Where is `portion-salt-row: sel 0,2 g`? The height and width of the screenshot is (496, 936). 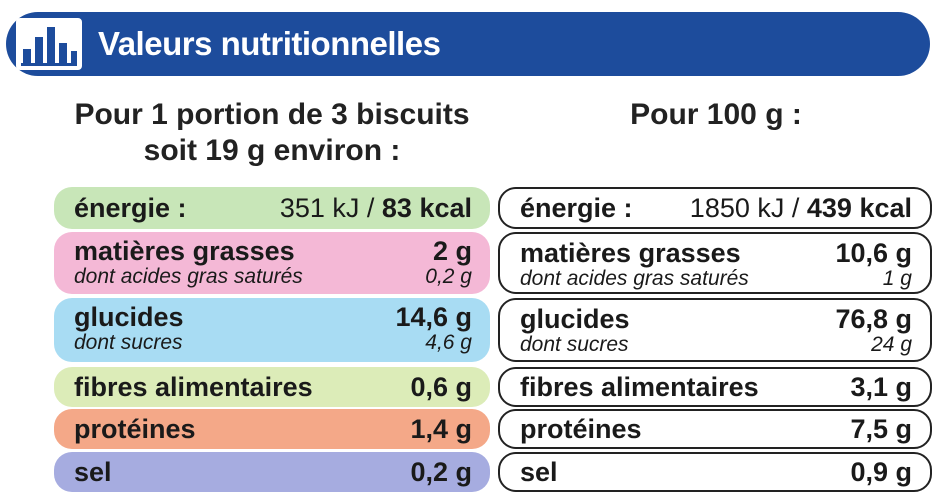 portion-salt-row: sel 0,2 g is located at coordinates (272, 472).